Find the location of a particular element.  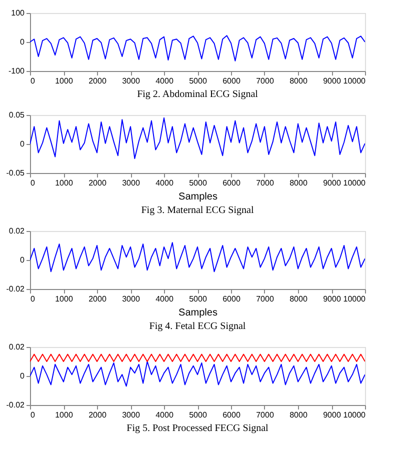

caption: Fig 3. Maternal ECG Signal is located at coordinates (197, 210).